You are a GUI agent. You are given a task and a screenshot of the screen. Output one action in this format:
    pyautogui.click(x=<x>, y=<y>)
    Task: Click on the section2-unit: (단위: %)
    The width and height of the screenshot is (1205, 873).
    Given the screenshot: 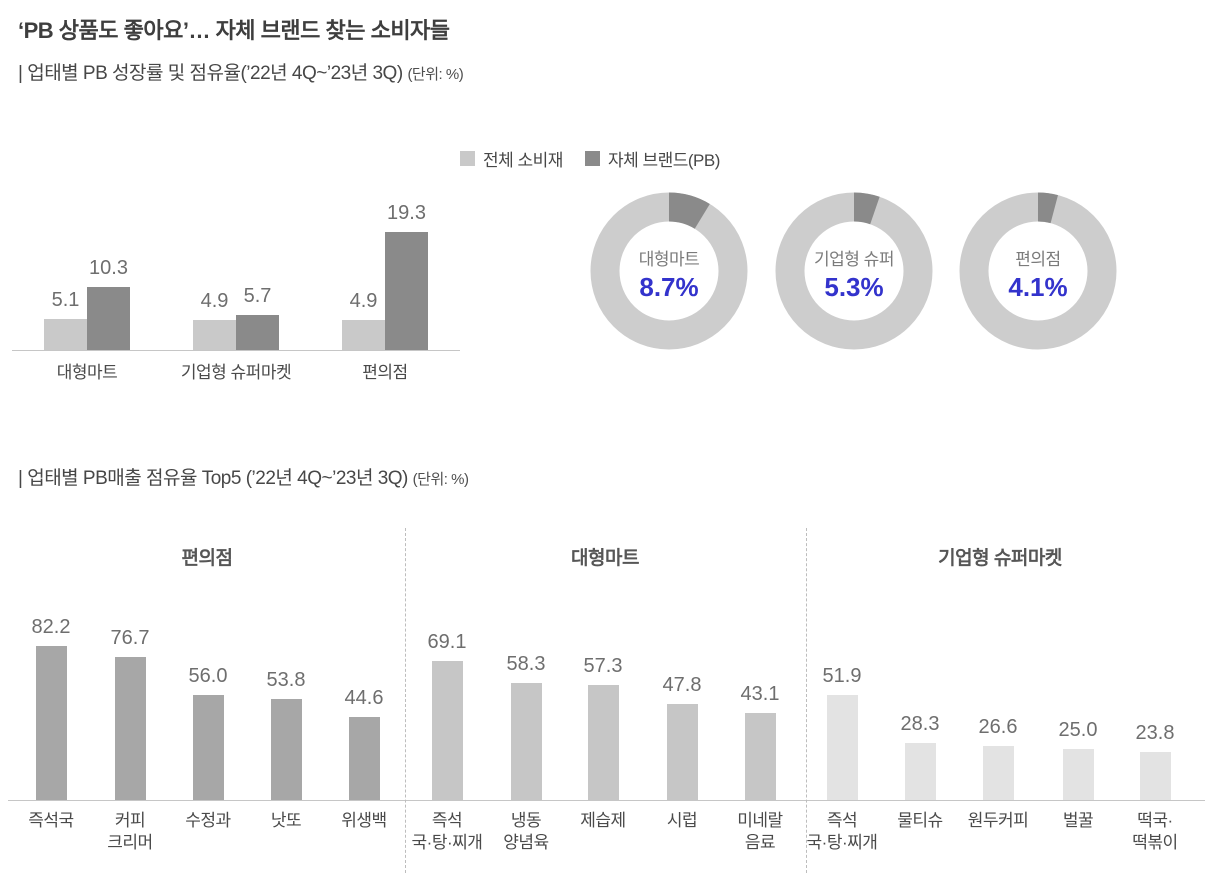 What is the action you would take?
    pyautogui.click(x=440, y=479)
    